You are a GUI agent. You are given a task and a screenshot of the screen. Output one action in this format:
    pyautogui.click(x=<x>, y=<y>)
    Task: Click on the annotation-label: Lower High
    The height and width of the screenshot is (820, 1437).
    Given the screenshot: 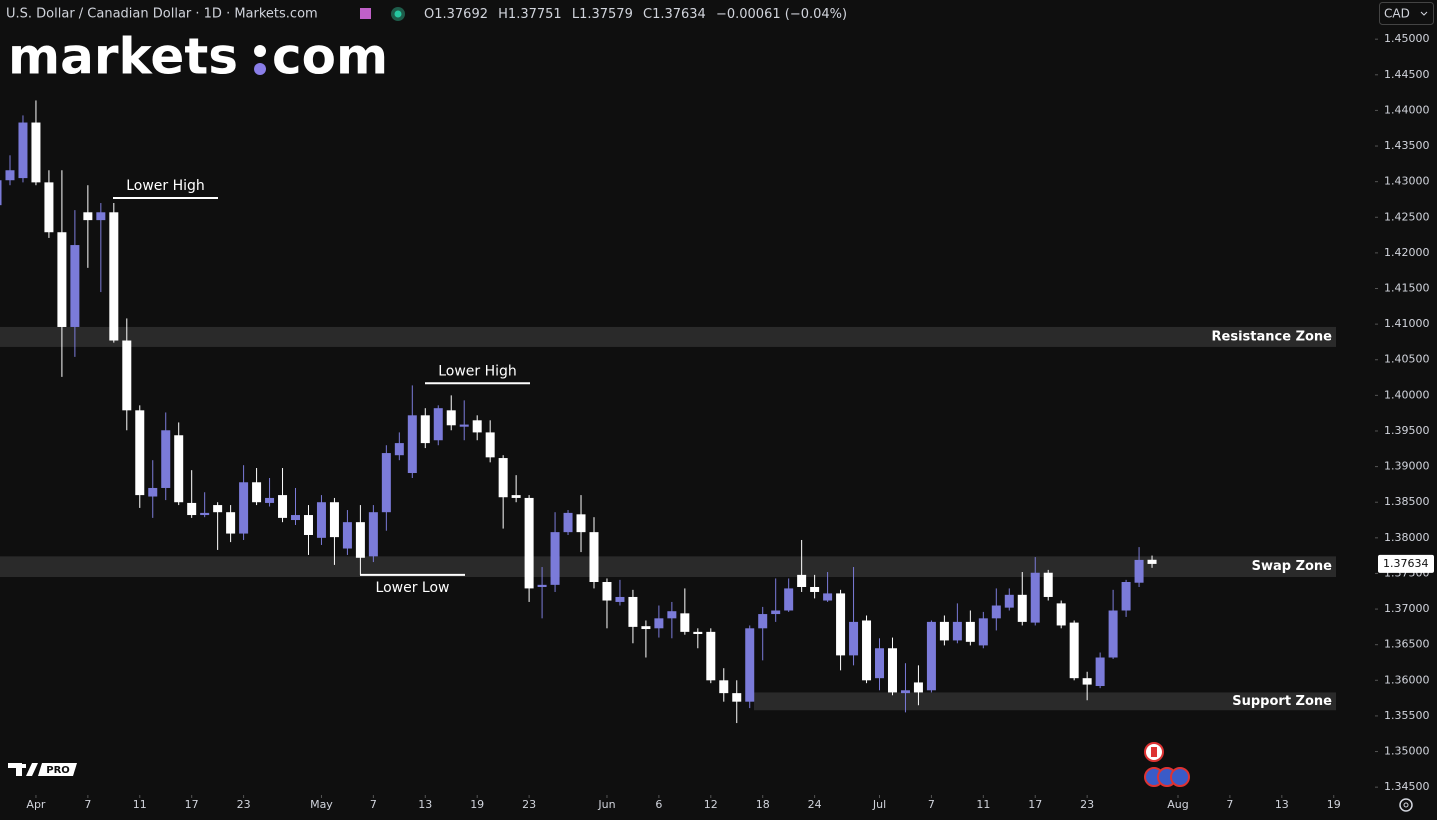 What is the action you would take?
    pyautogui.click(x=477, y=371)
    